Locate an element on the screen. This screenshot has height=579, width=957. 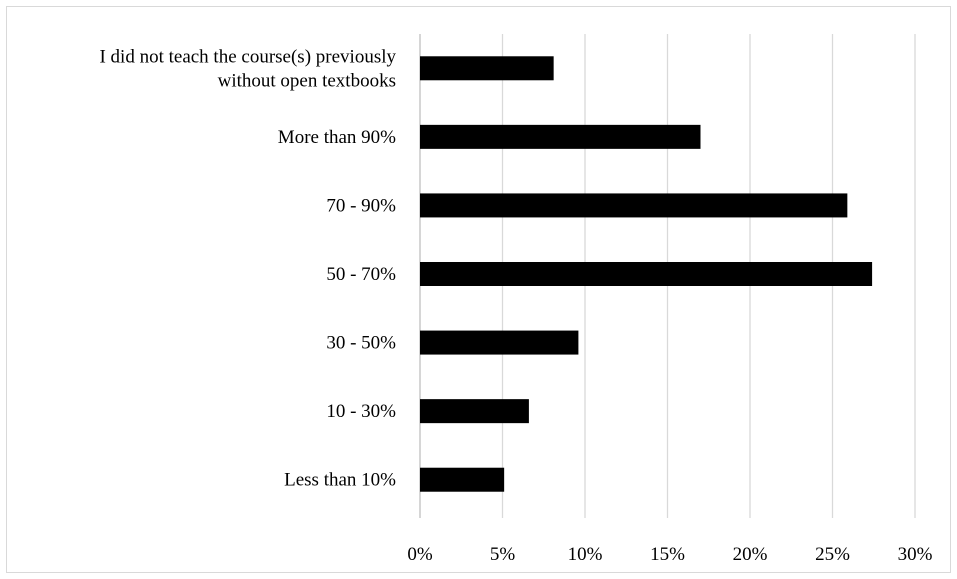
category-label-line: I did not teach the course(s) previously is located at coordinates (247, 56).